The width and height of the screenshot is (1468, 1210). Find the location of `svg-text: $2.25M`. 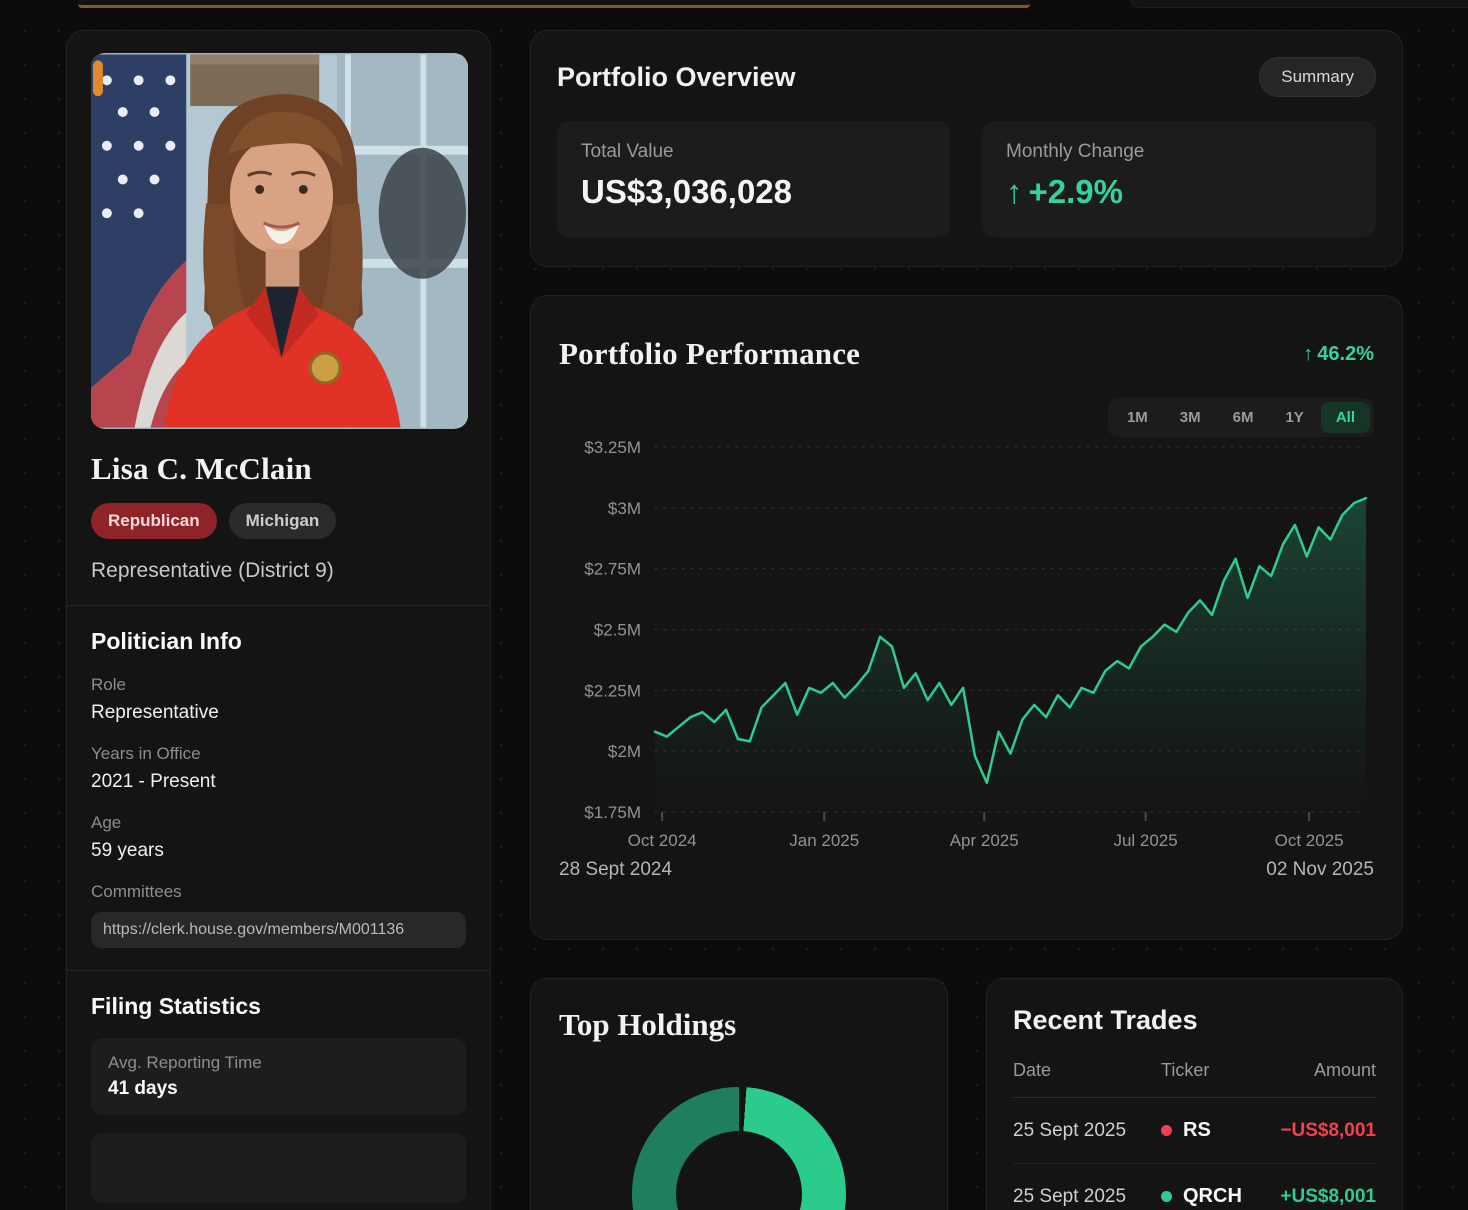

svg-text: $2.25M is located at coordinates (612, 690).